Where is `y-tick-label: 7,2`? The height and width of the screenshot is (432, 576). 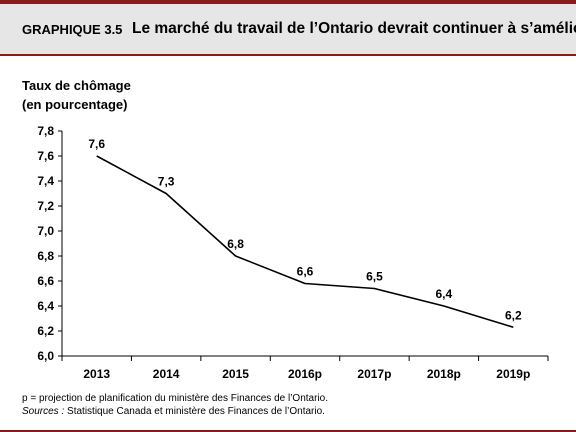
y-tick-label: 7,2 is located at coordinates (45, 206).